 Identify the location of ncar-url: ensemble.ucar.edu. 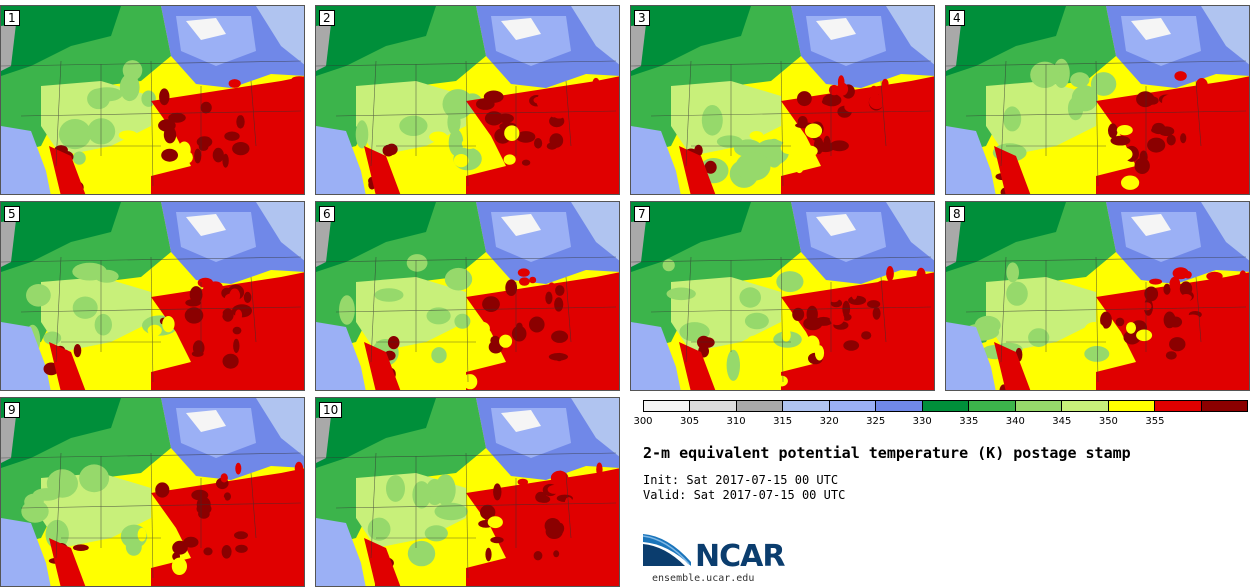
(703, 578).